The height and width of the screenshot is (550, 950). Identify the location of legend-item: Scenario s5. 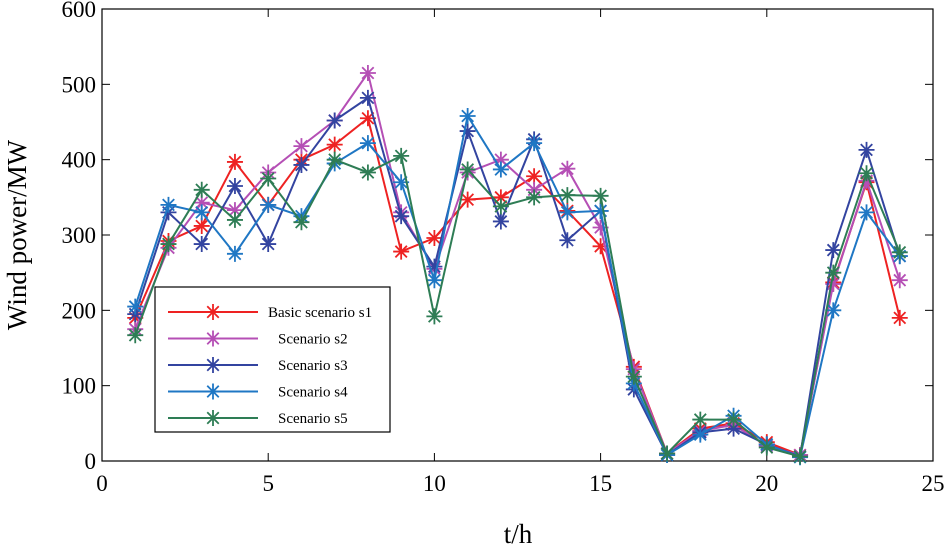
(258, 418).